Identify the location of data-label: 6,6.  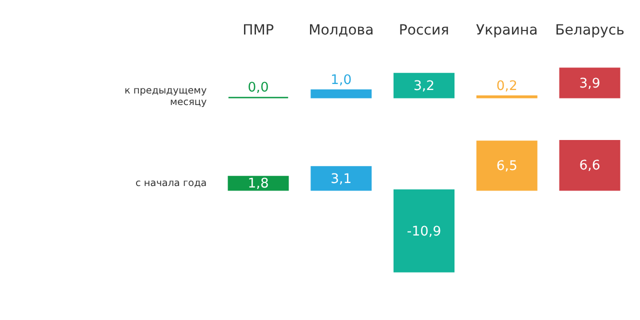
(589, 166).